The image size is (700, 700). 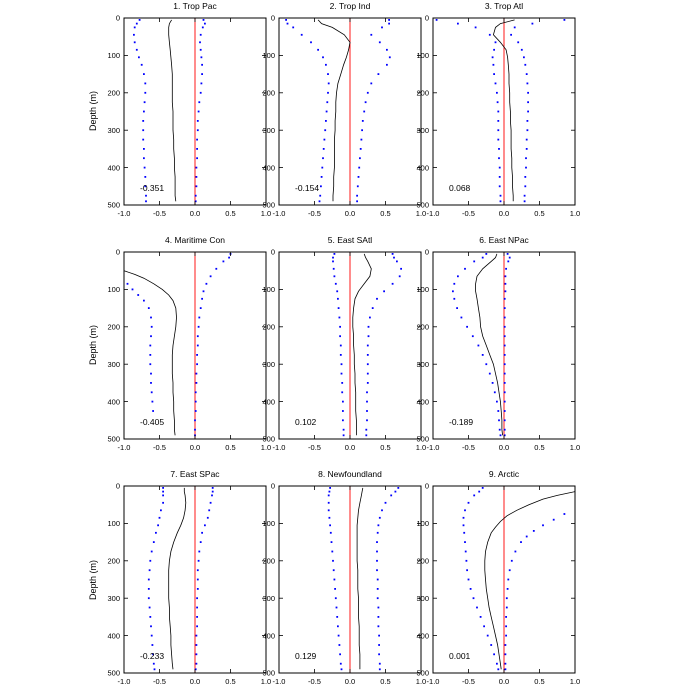 What do you see at coordinates (113, 55) in the screenshot?
I see `panel-1-y-tick-label: 100` at bounding box center [113, 55].